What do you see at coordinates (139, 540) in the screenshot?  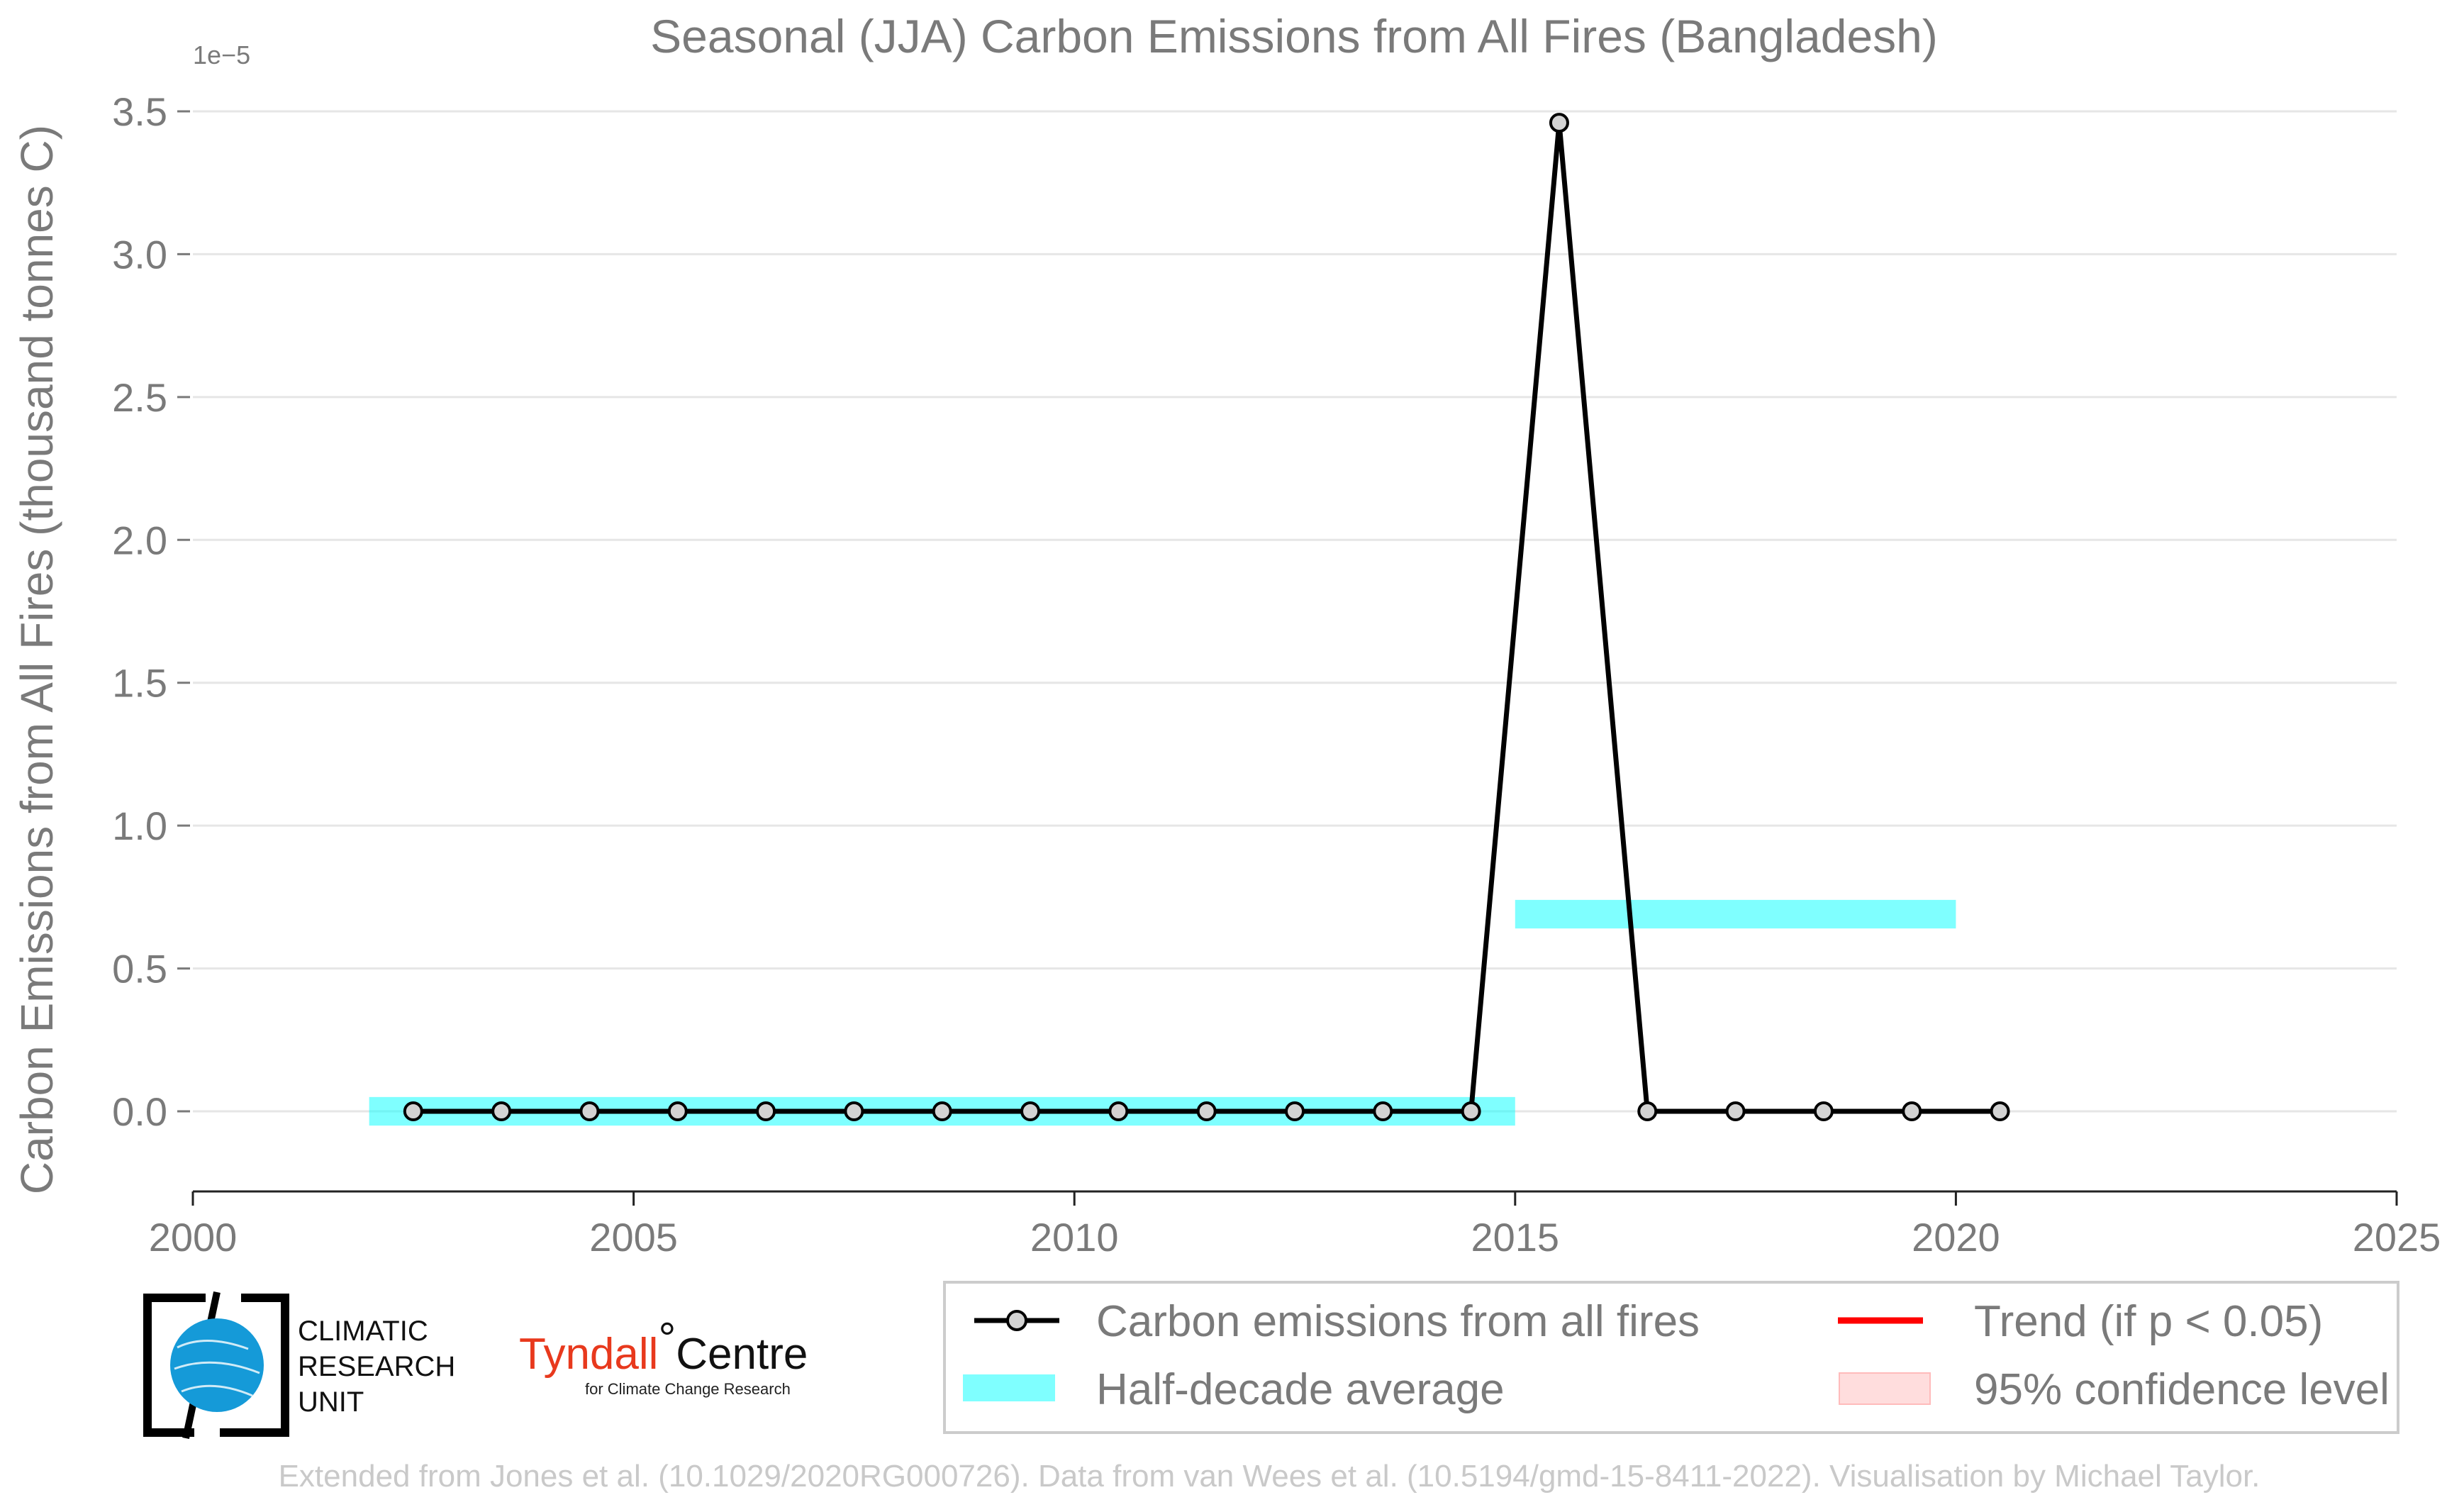 I see `y-tick-label-2.0: 2.0` at bounding box center [139, 540].